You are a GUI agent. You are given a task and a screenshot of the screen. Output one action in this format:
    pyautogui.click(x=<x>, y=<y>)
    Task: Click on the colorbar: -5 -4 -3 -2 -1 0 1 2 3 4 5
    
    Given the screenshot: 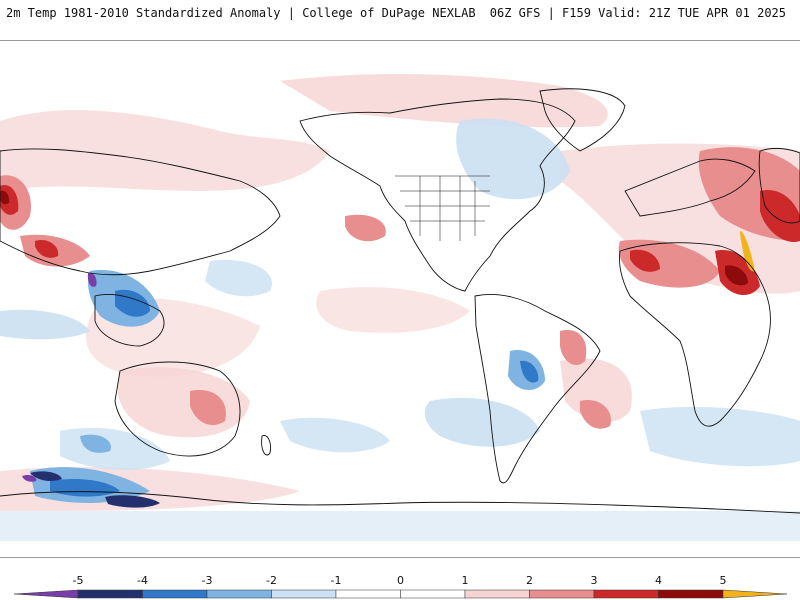 What is the action you would take?
    pyautogui.click(x=400, y=580)
    